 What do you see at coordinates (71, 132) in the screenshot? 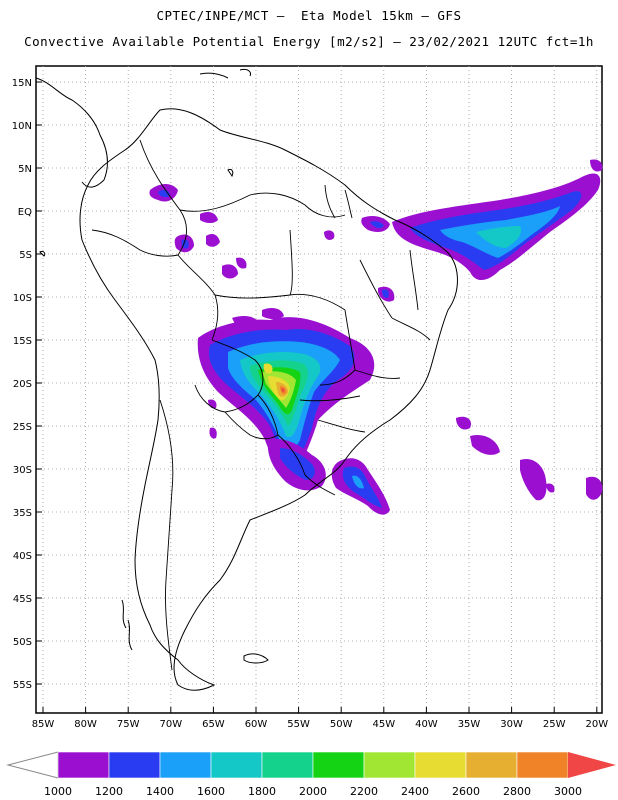
I see `central-america-coastline` at bounding box center [71, 132].